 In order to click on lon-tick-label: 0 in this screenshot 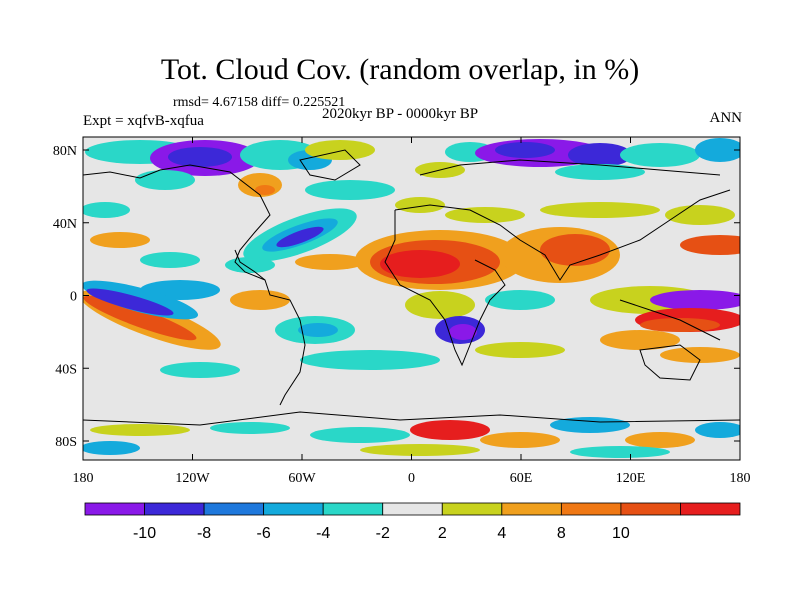, I will do `click(411, 478)`.